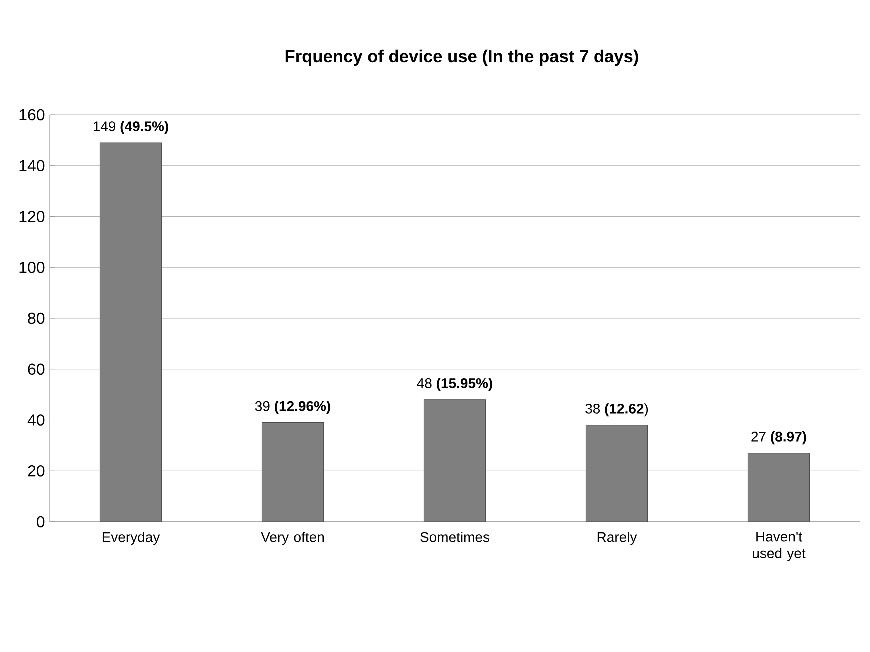 This screenshot has width=870, height=652. Describe the element at coordinates (36, 420) in the screenshot. I see `y-tick-label: 40` at that location.